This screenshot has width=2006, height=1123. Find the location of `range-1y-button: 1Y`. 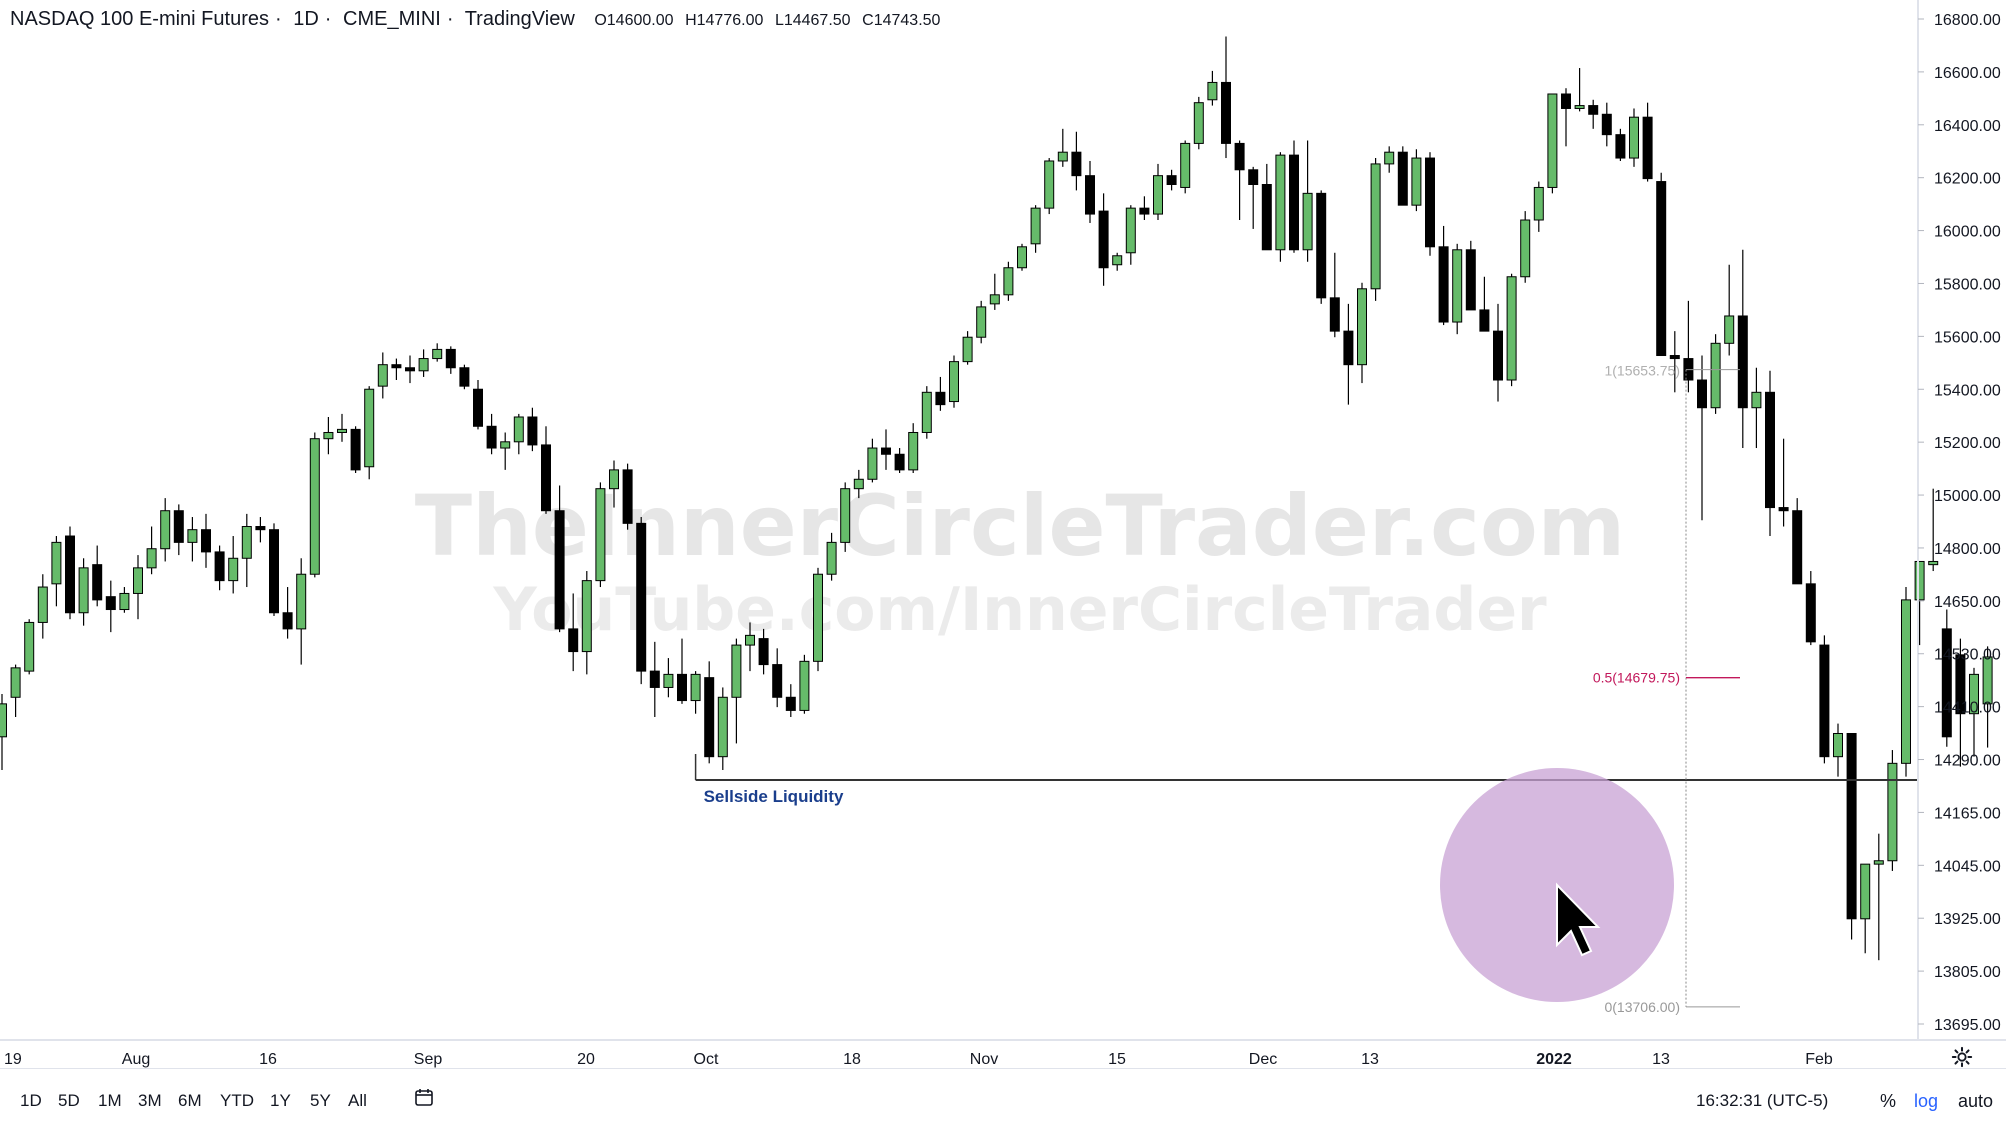

range-1y-button: 1Y is located at coordinates (280, 1100).